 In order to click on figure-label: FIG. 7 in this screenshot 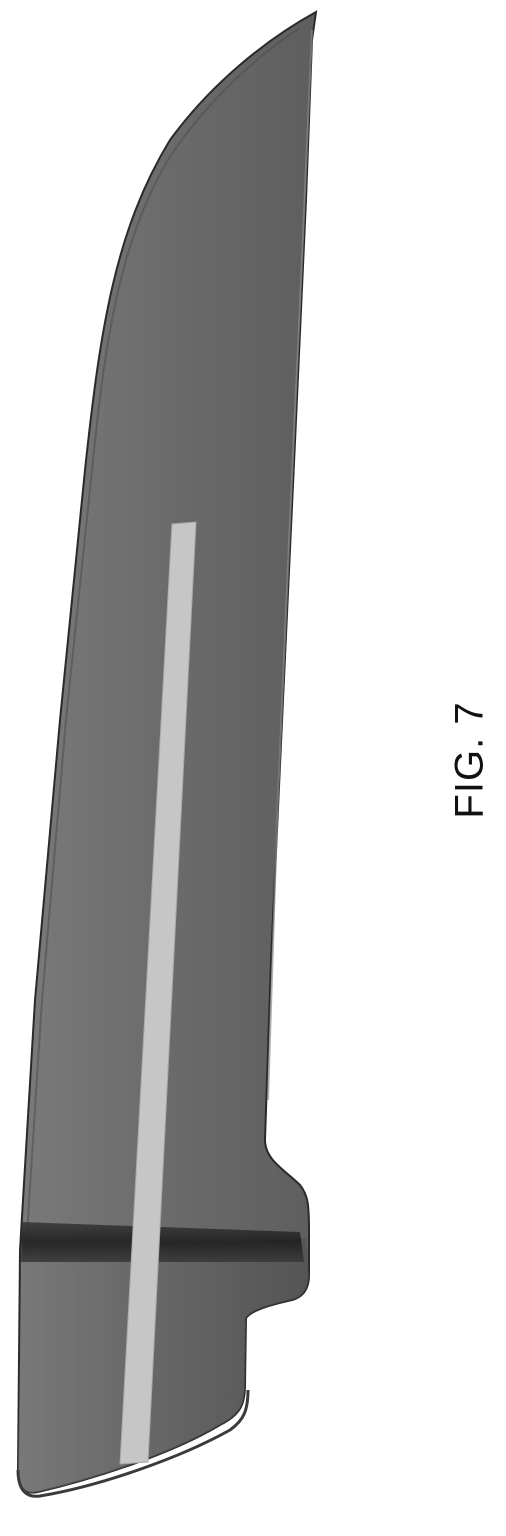, I will do `click(470, 759)`.